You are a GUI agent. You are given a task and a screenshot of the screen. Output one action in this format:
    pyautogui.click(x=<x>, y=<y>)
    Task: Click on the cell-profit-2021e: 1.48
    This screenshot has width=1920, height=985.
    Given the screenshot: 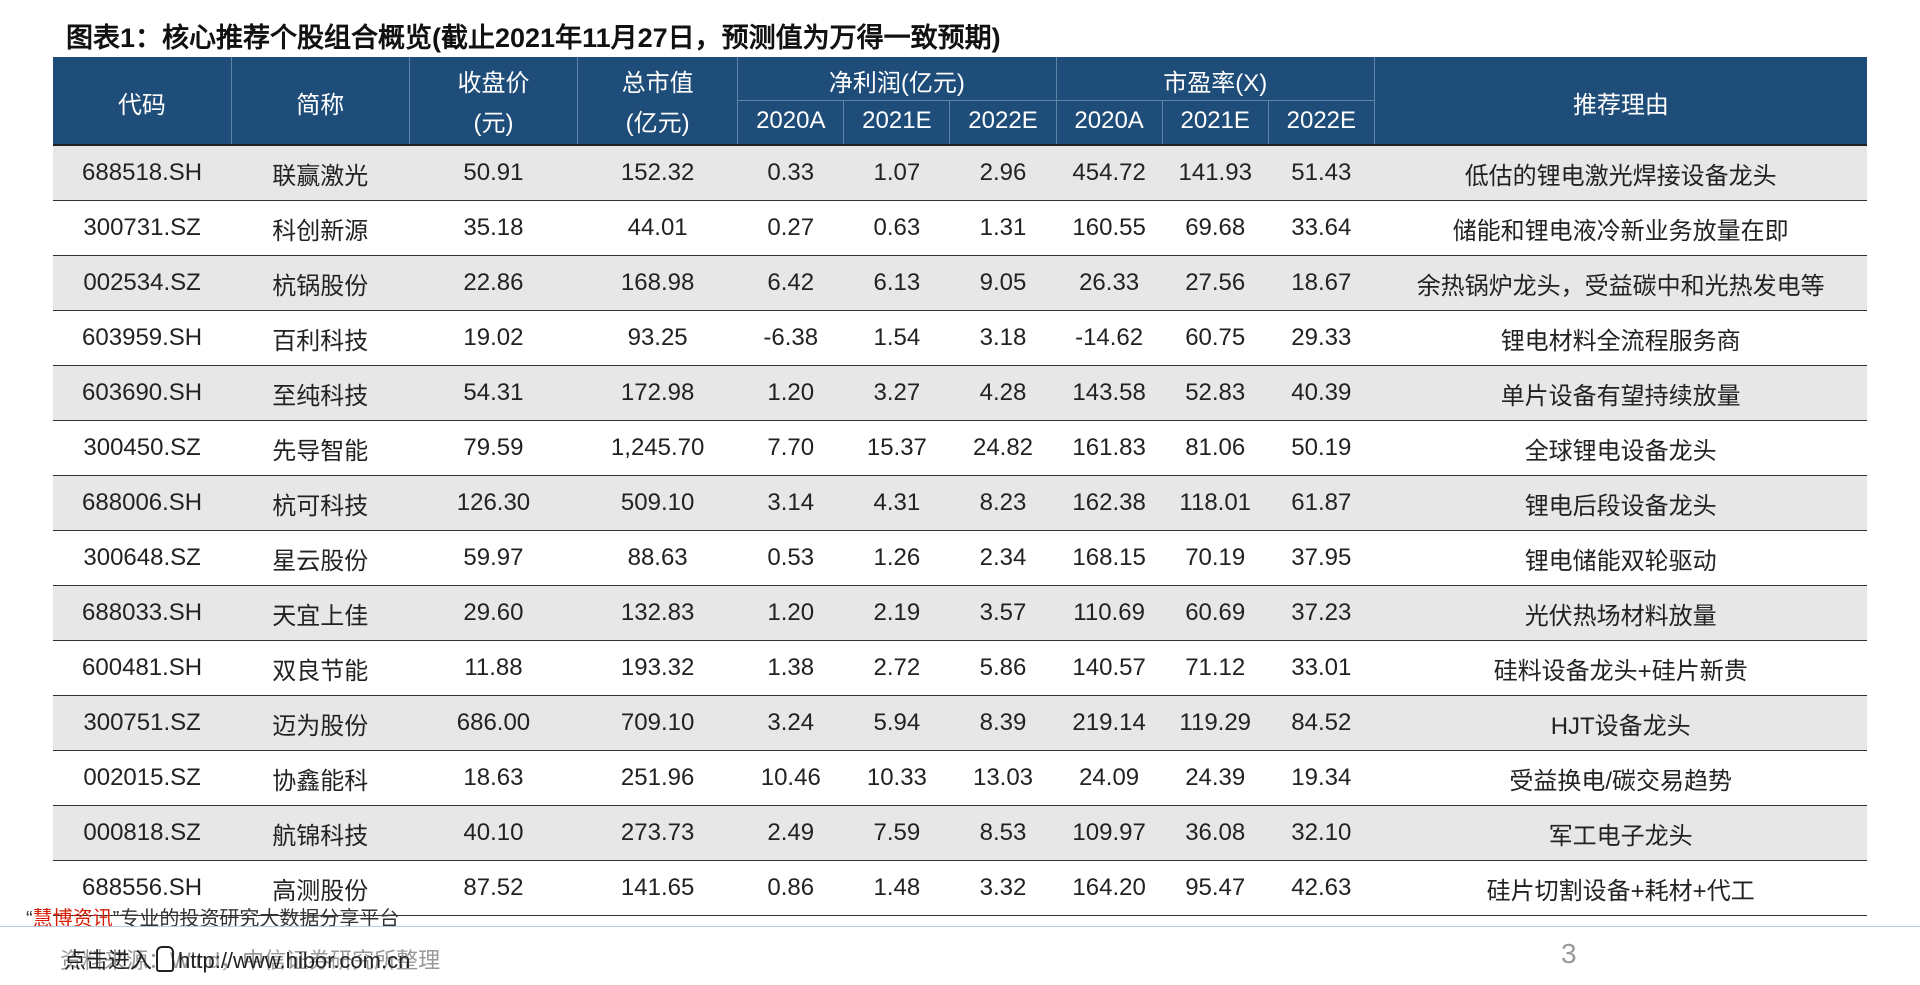 What is the action you would take?
    pyautogui.click(x=896, y=888)
    